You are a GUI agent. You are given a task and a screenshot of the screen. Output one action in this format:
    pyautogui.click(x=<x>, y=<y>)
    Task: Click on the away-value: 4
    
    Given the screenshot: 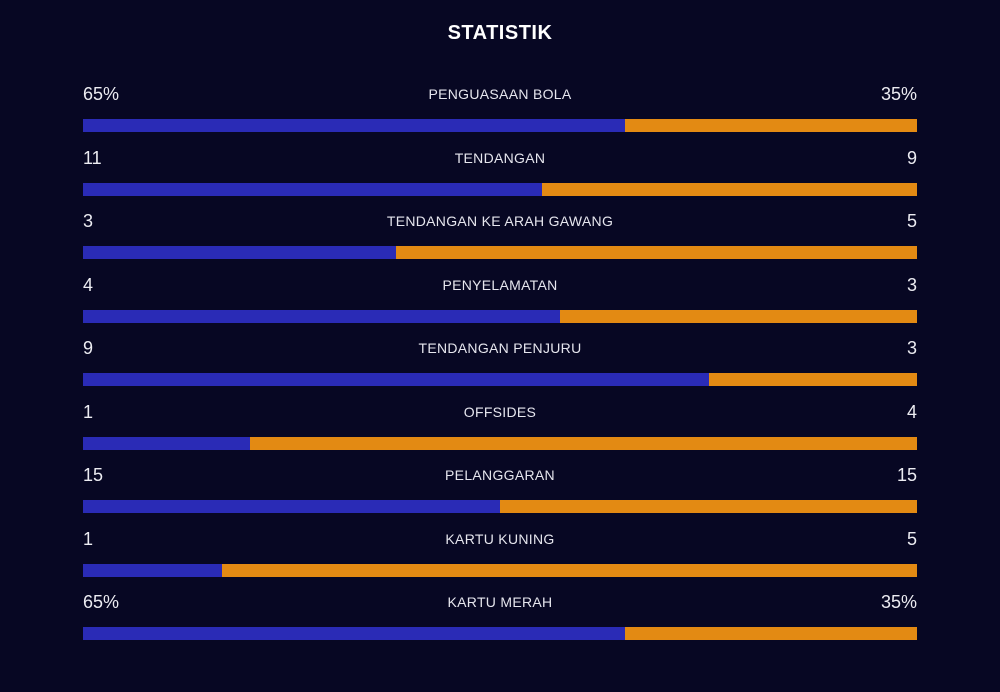 What is the action you would take?
    pyautogui.click(x=911, y=411)
    